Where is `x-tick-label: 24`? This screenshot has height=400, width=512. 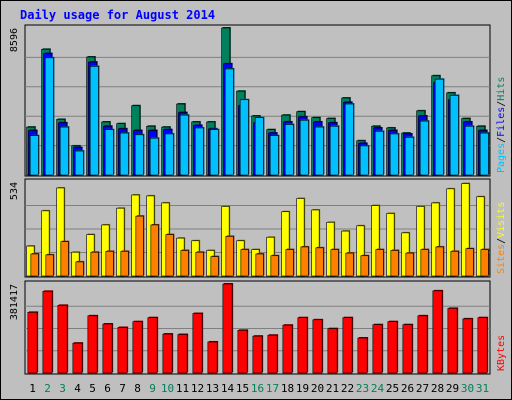 x-tick-label: 24 is located at coordinates (378, 388).